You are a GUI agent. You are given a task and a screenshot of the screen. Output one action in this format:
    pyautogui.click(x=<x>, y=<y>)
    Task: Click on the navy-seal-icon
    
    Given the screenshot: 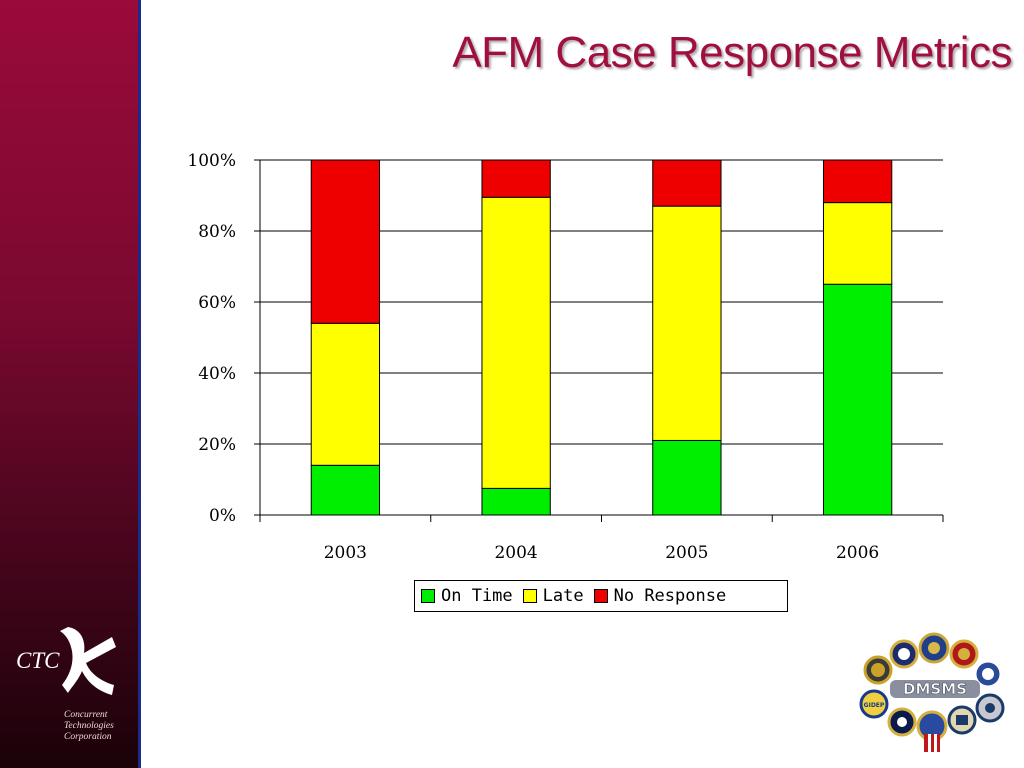 What is the action you would take?
    pyautogui.click(x=904, y=654)
    